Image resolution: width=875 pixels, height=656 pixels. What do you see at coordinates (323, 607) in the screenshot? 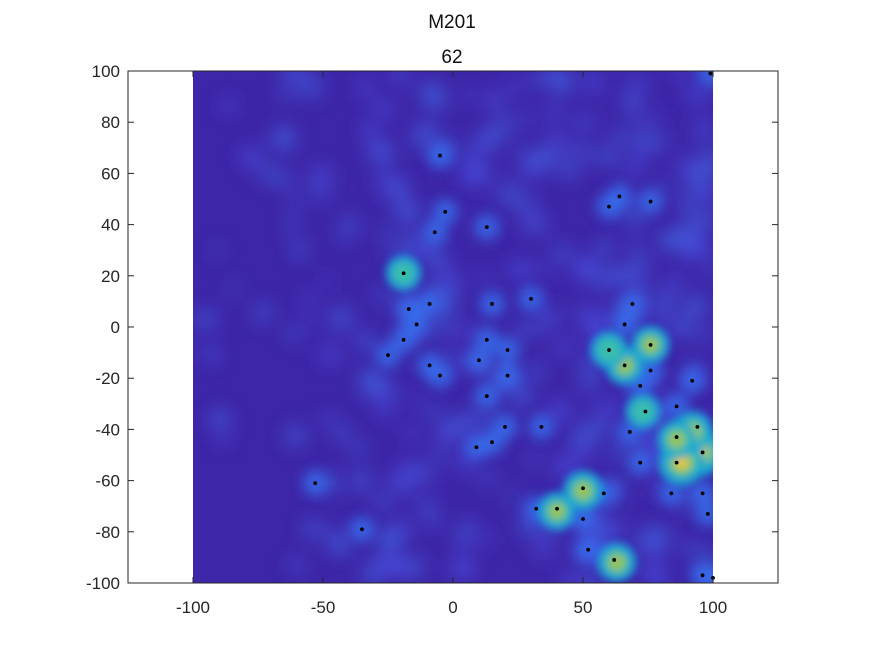
I see `x-tick-label: -50` at bounding box center [323, 607].